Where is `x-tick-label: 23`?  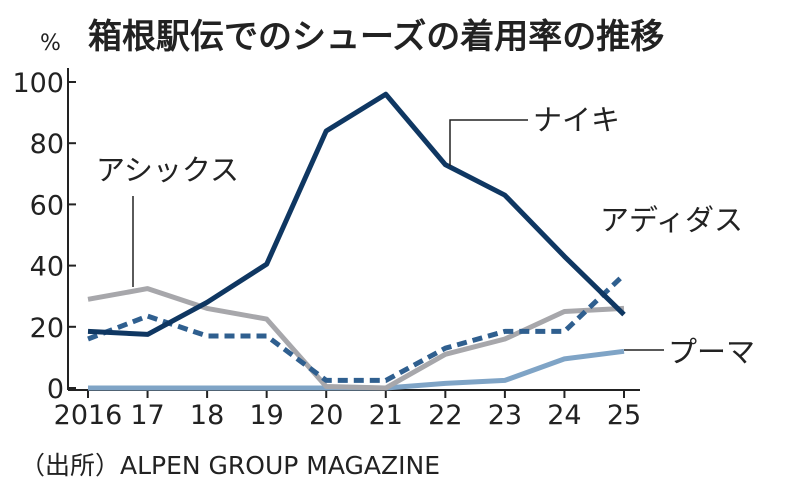 x-tick-label: 23 is located at coordinates (505, 415).